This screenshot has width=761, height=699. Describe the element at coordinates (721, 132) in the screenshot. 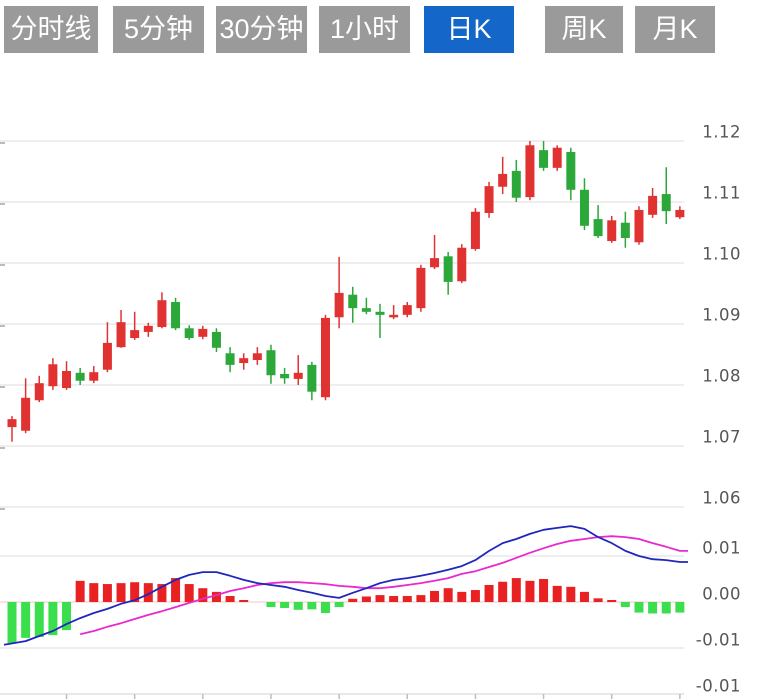

I see `price-tick-label: 1.12` at that location.